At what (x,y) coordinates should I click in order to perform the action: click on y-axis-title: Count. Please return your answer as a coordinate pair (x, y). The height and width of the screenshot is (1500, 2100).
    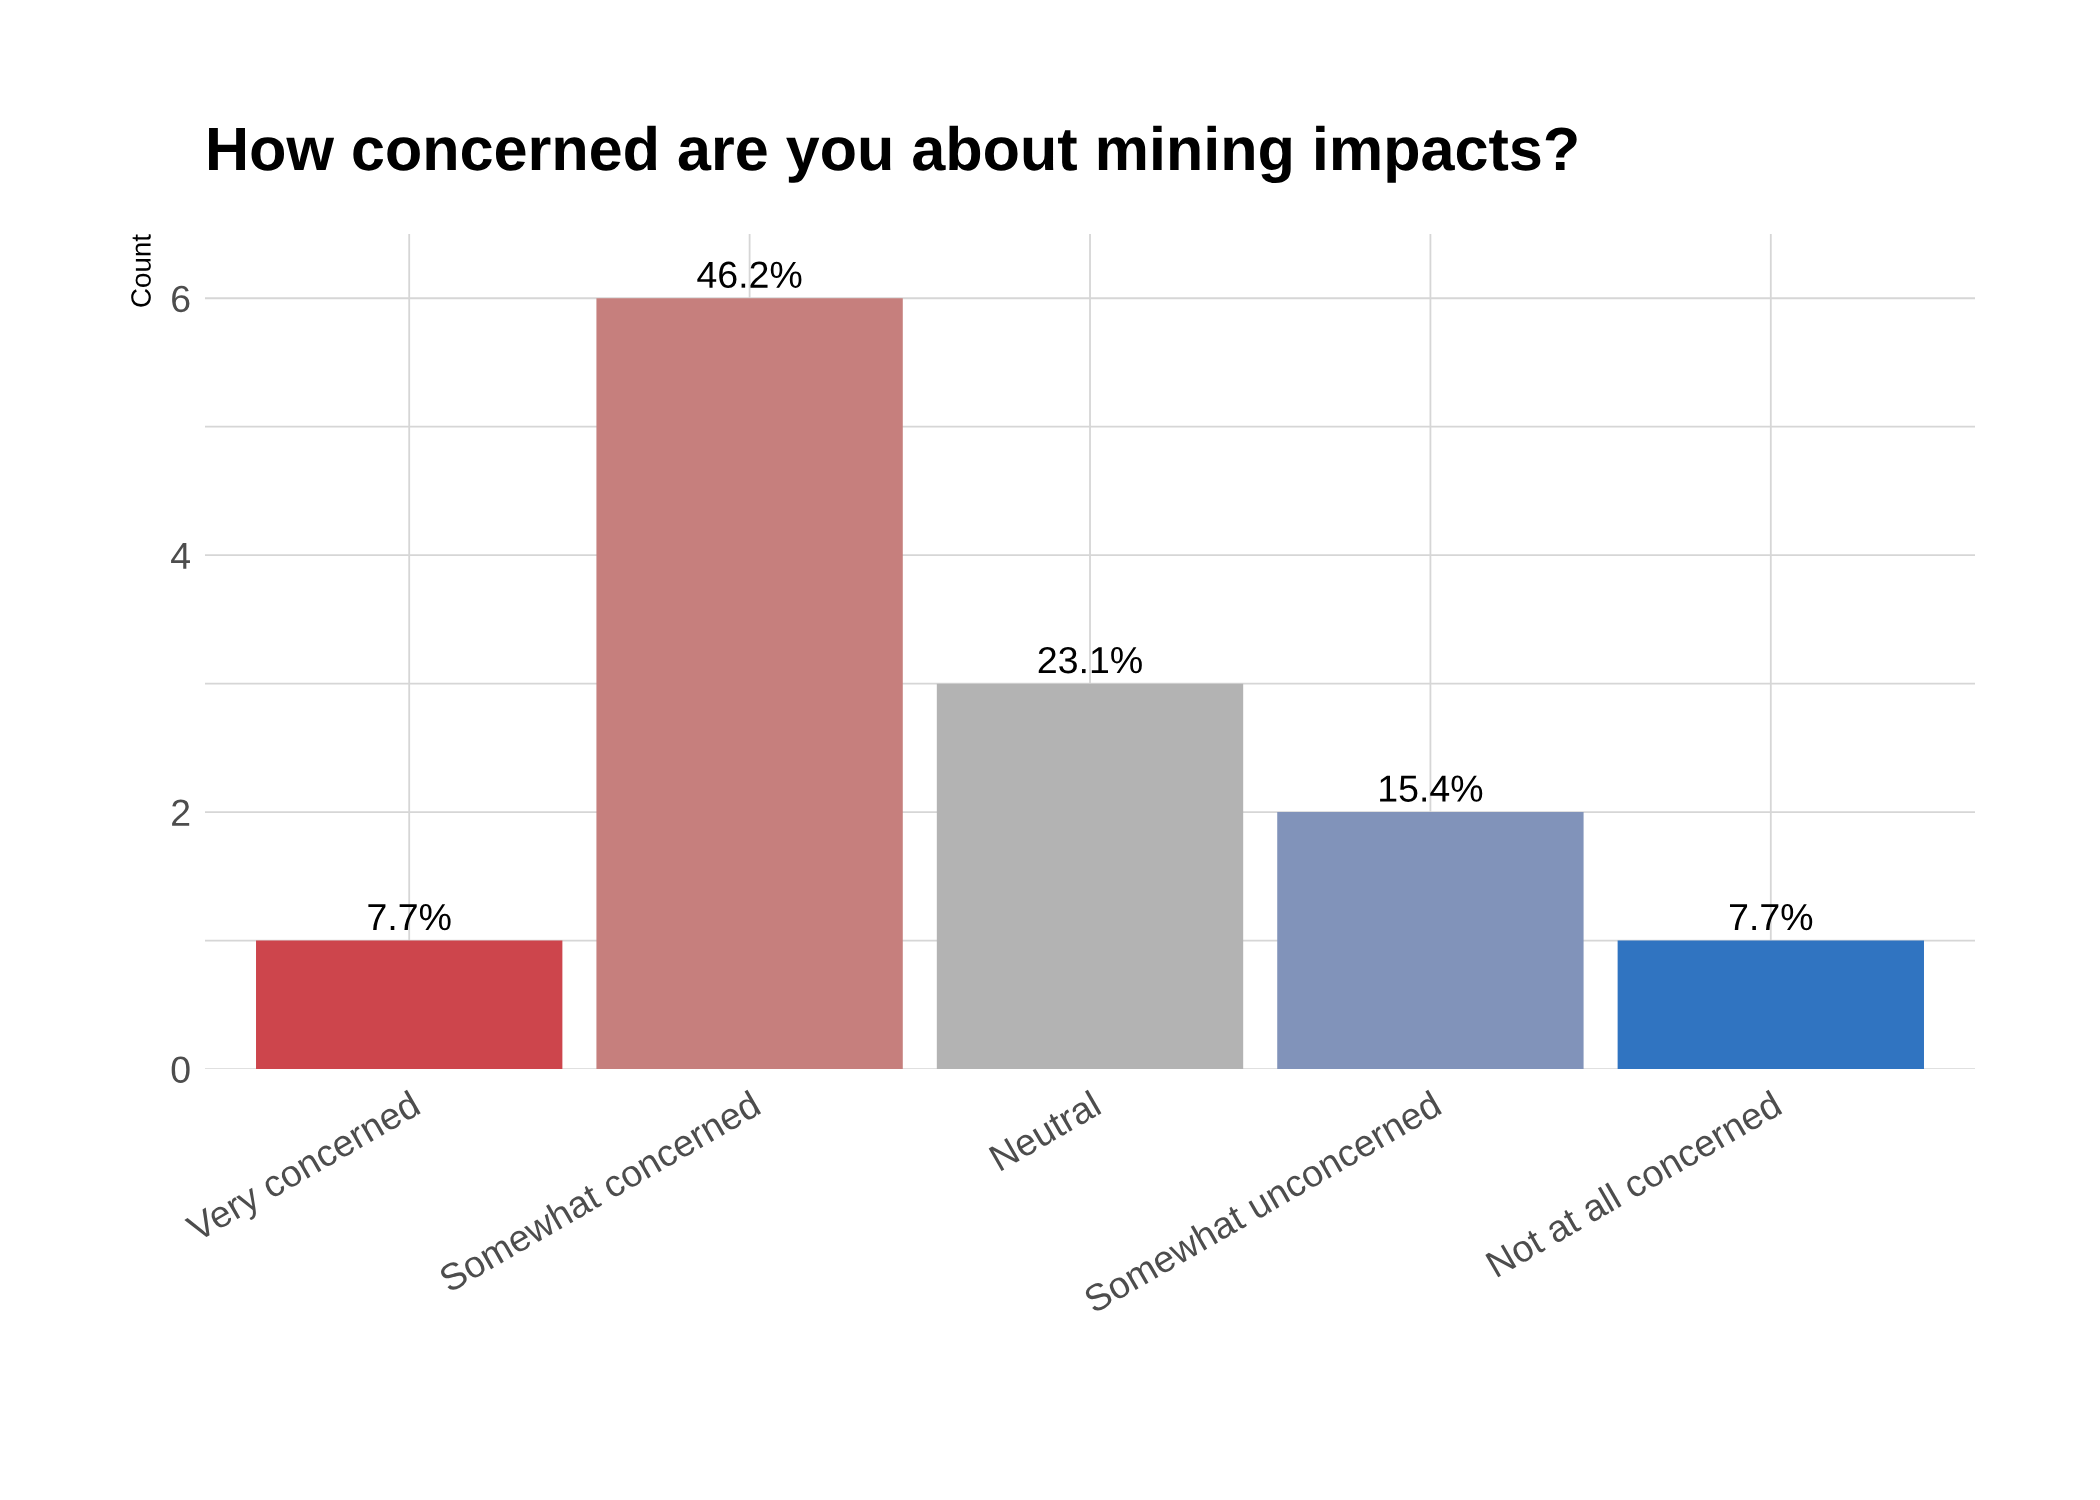
    Looking at the image, I should click on (141, 270).